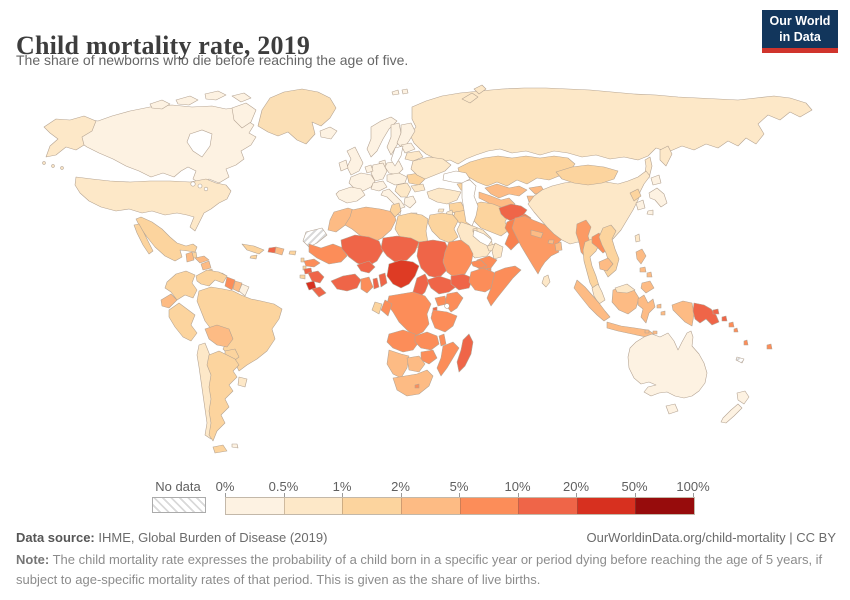 The height and width of the screenshot is (600, 850). I want to click on country-zambia, so click(427, 341).